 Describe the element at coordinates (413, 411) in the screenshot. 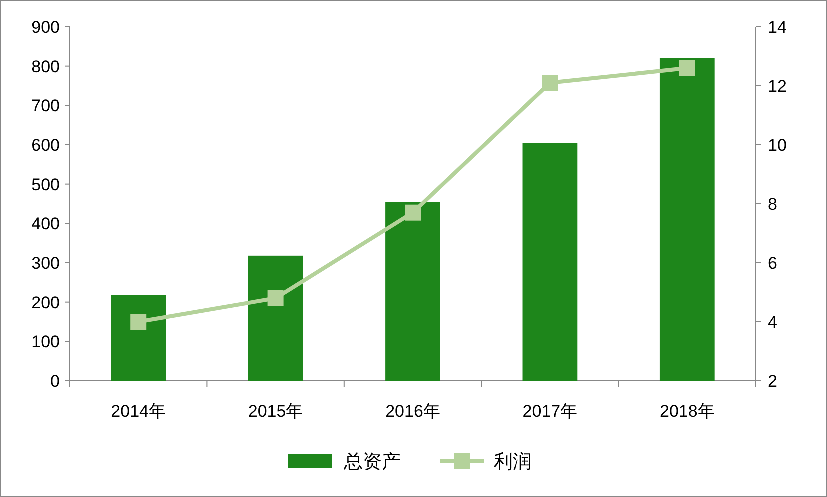

I see `x-tick-label: 2016年` at that location.